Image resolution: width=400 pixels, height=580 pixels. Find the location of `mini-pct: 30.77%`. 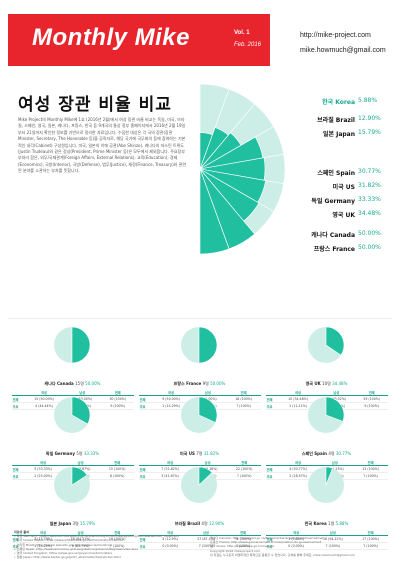

mini-pct: 30.77% is located at coordinates (343, 453).